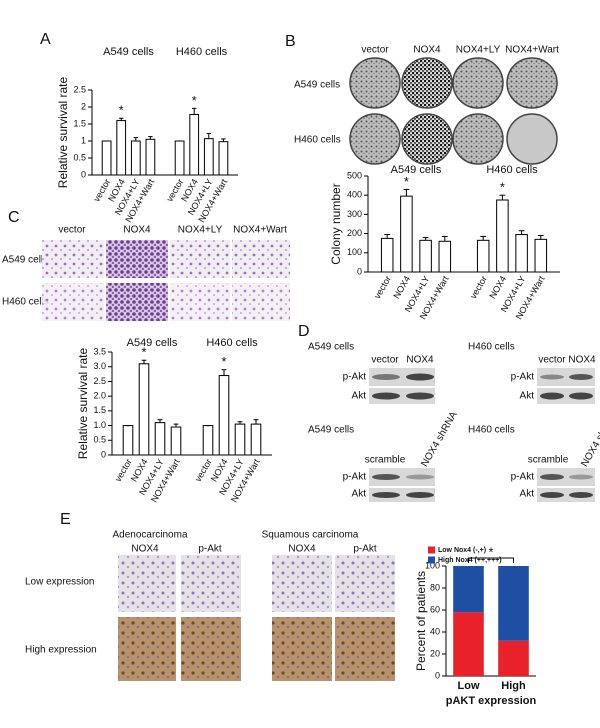 The height and width of the screenshot is (728, 600). I want to click on column-label: NOX4+Wart, so click(260, 230).